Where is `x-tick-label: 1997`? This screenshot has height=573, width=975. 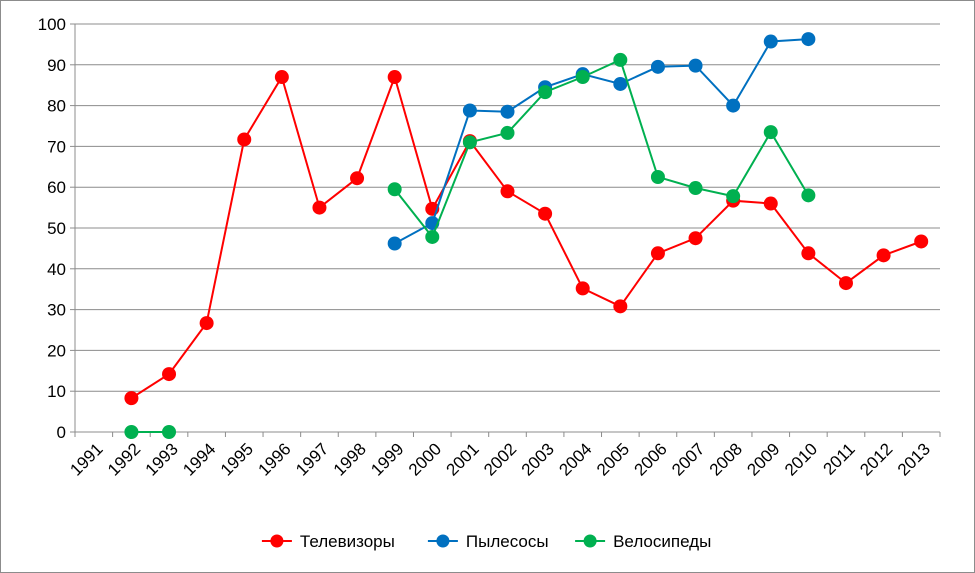 x-tick-label: 1997 is located at coordinates (312, 459).